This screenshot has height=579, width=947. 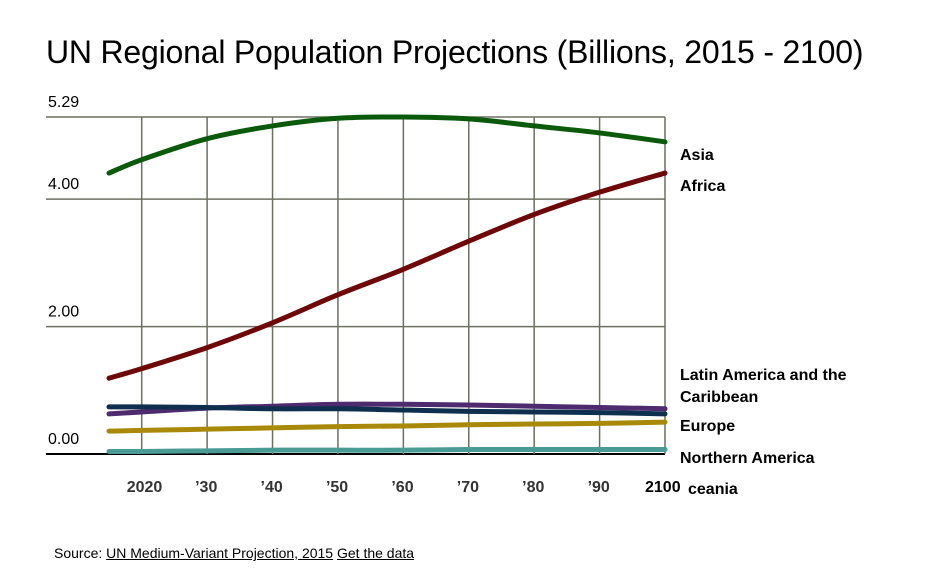 I want to click on legend-label-europe: Europe, so click(x=707, y=426).